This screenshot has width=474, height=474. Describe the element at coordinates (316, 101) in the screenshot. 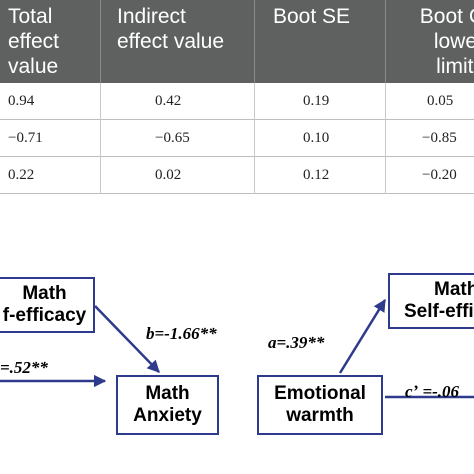

I see `table-cell: 0.19` at that location.